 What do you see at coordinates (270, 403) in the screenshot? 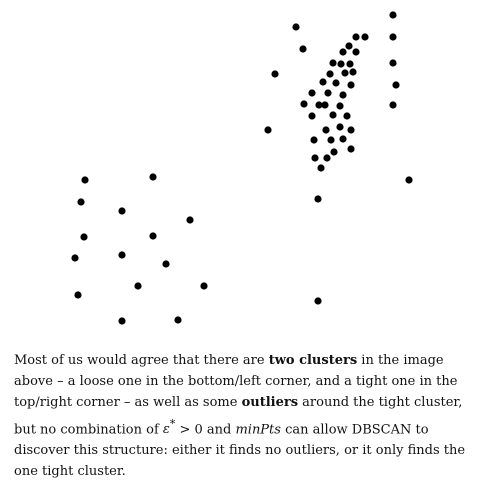
I see `caption-emphasis-outliers: outliers` at bounding box center [270, 403].